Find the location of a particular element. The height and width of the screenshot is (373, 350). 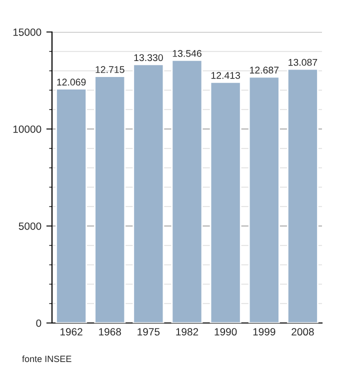

x-tick-label: 2008 is located at coordinates (303, 332).